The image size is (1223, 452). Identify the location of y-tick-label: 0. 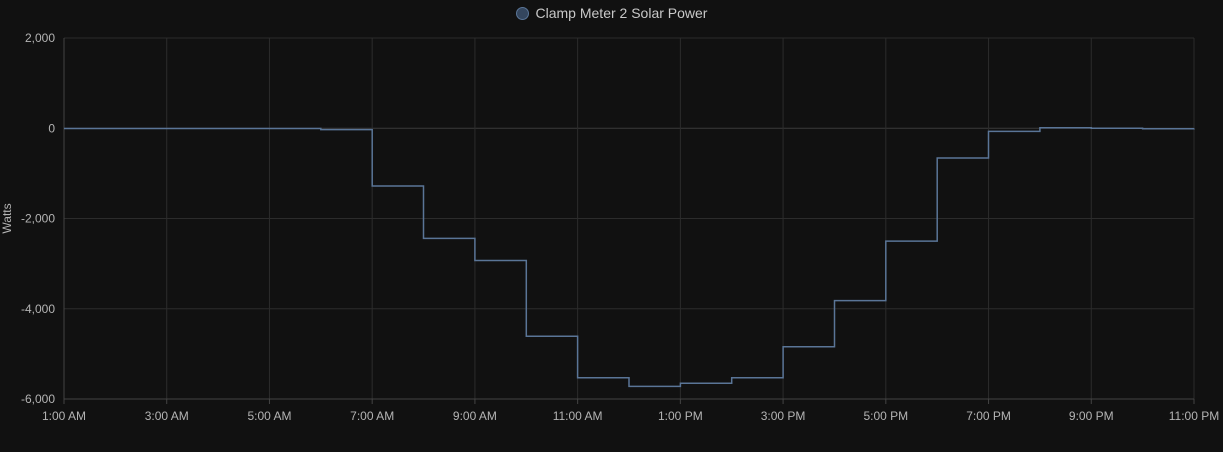
(51, 128).